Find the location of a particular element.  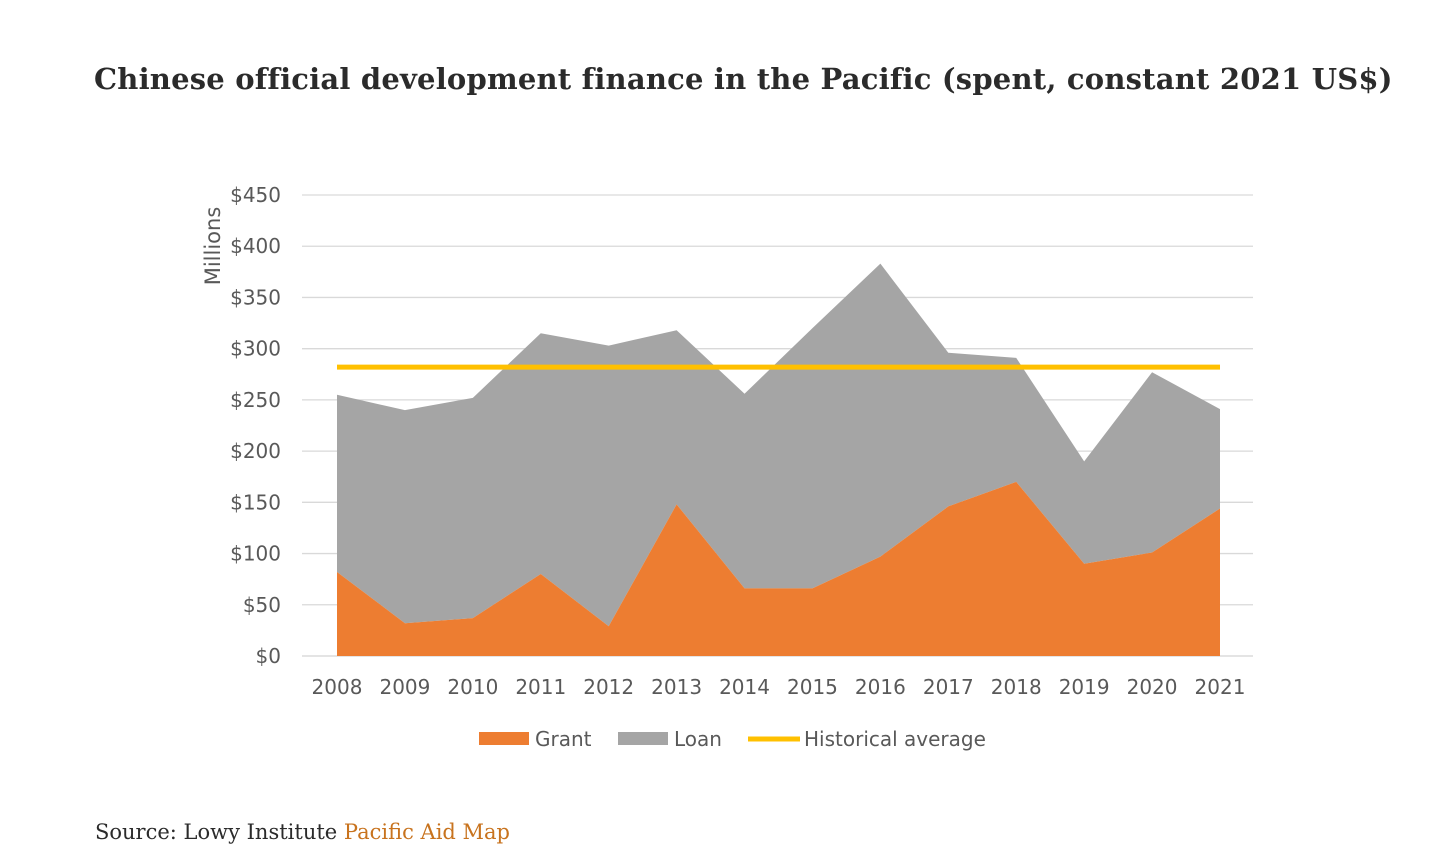

y-tick-label: $450 is located at coordinates (255, 195).